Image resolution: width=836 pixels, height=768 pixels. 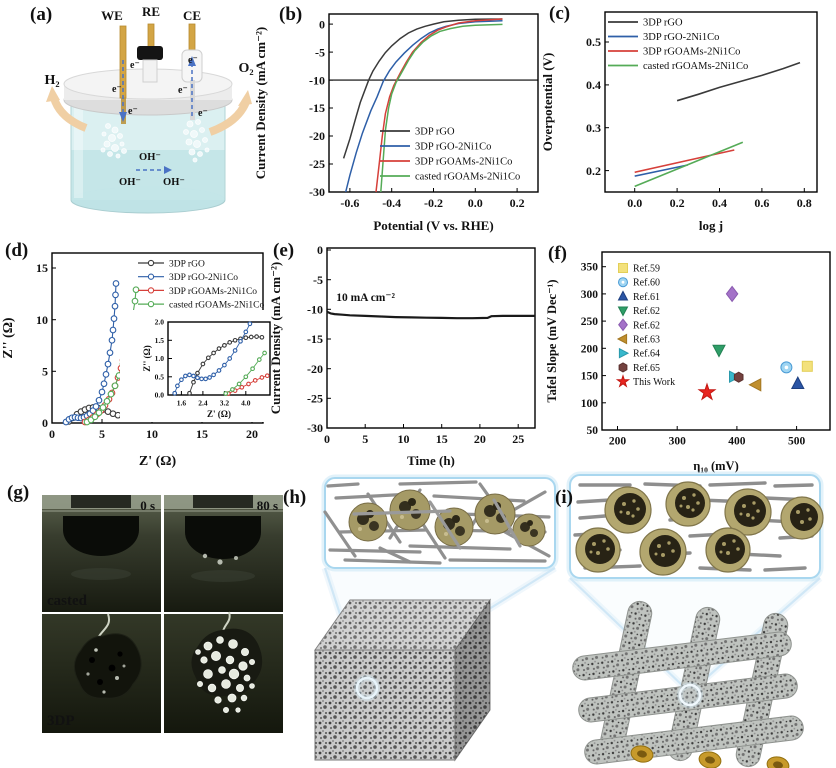 I want to click on svg-text: 2.0, so click(x=160, y=322).